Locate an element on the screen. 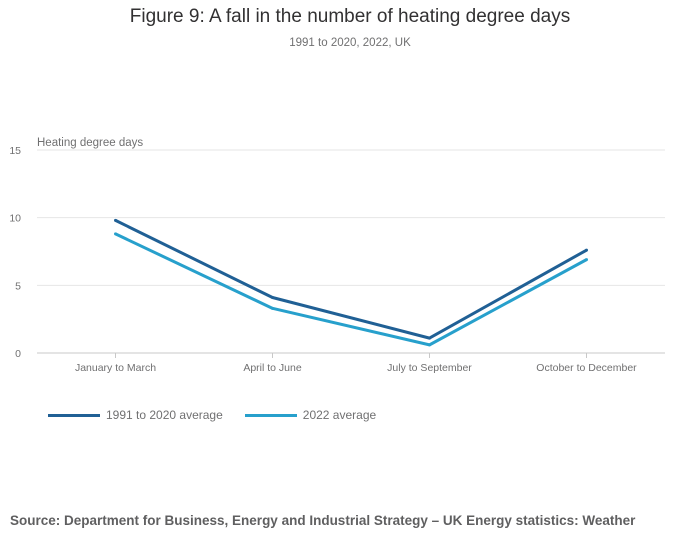 This screenshot has height=549, width=700. y-tick-label: 5 is located at coordinates (18, 286).